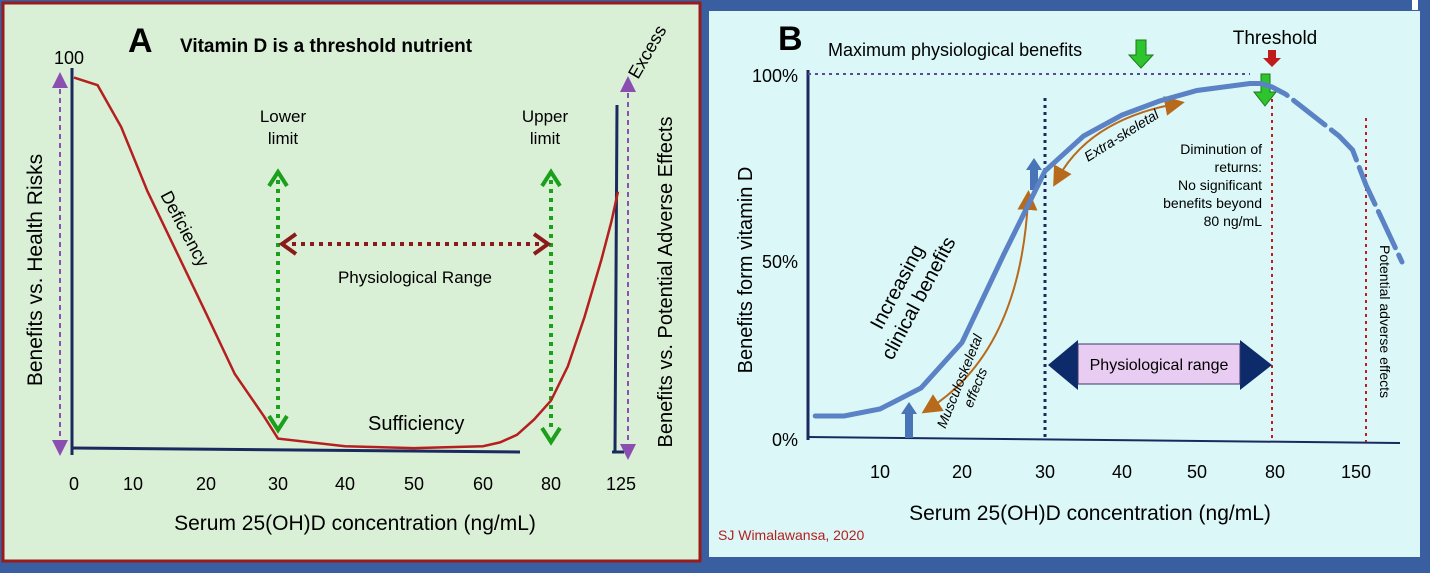 Image resolution: width=1430 pixels, height=573 pixels. What do you see at coordinates (355, 523) in the screenshot?
I see `panel-a-x-label: Serum 25(OH)D concentration (ng/mL)` at bounding box center [355, 523].